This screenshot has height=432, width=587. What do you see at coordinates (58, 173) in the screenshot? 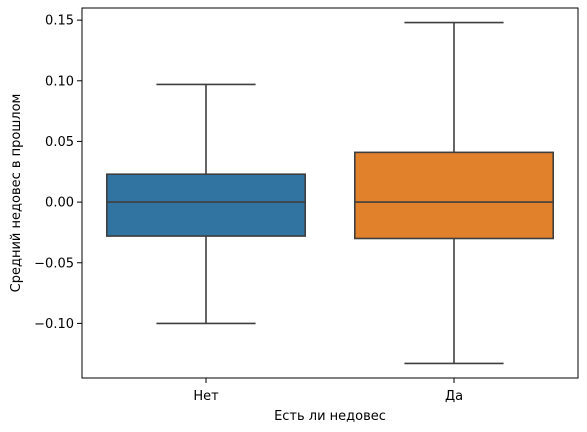
I see `y-axis: 0.15 0.10 0.05 0.00 −0.05 −0.10` at bounding box center [58, 173].